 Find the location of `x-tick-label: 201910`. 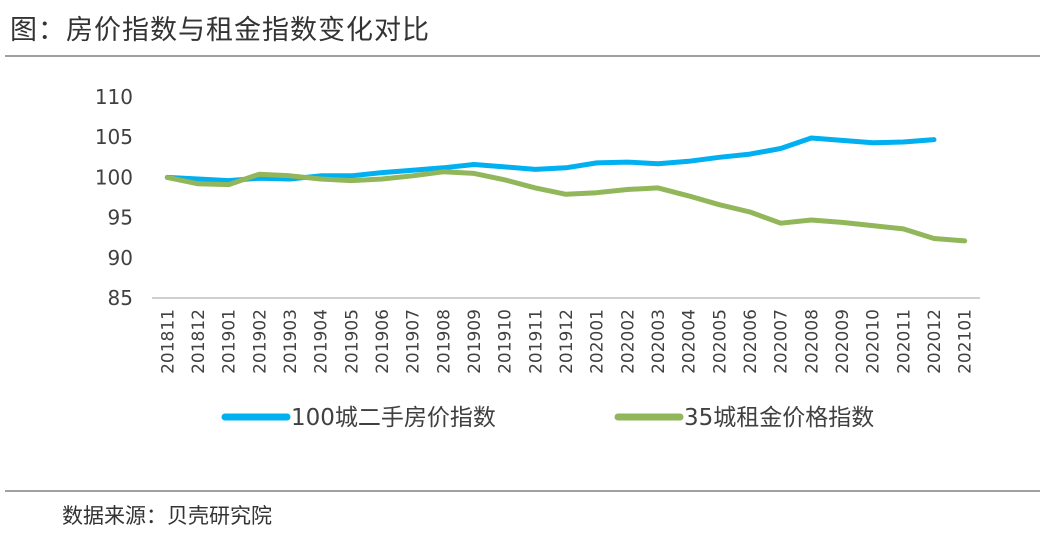

x-tick-label: 201910 is located at coordinates (506, 341).